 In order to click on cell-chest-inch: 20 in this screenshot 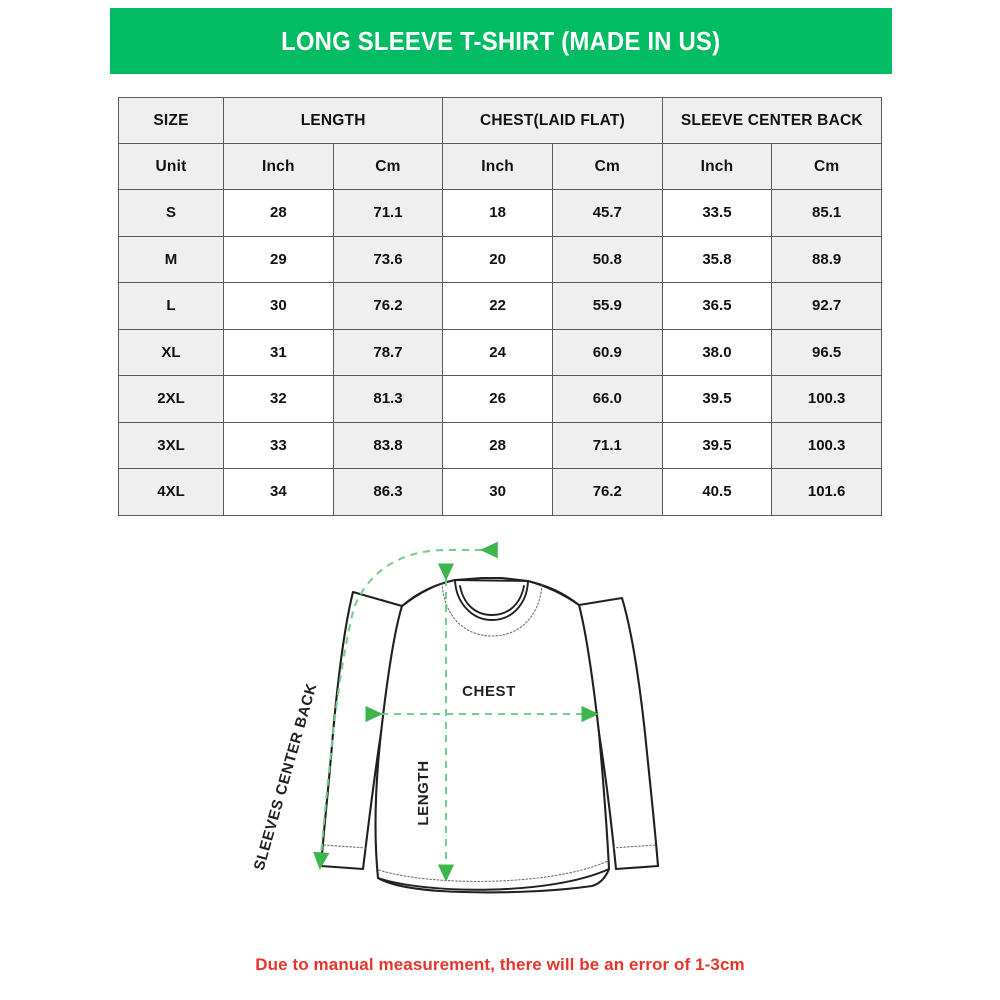, I will do `click(497, 259)`.